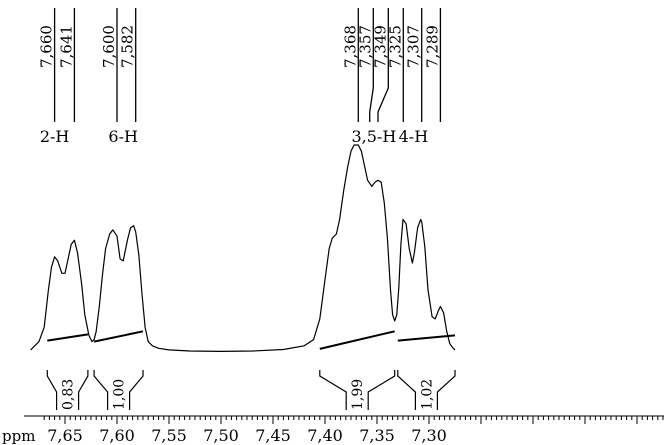 Image resolution: width=669 pixels, height=445 pixels. I want to click on x-axis: ppm 7,65 7,60 7,55 7,50 7,45 7,40 7,35 7,30, so click(333, 430).